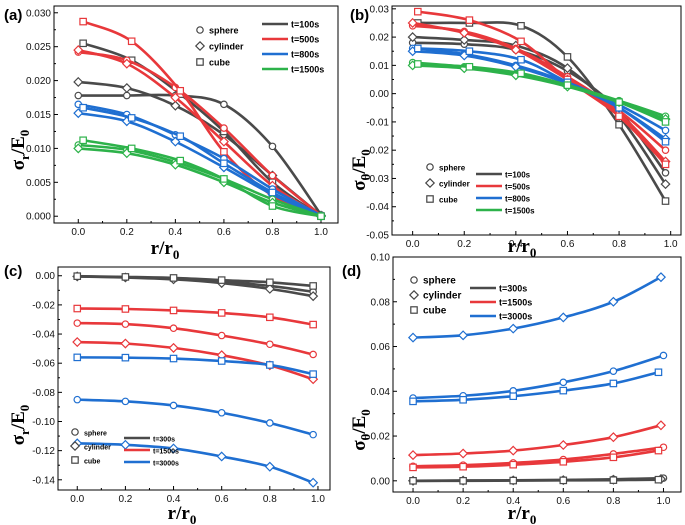 This screenshot has height=525, width=685. What do you see at coordinates (305, 40) in the screenshot?
I see `legend-label: t=500s` at bounding box center [305, 40].